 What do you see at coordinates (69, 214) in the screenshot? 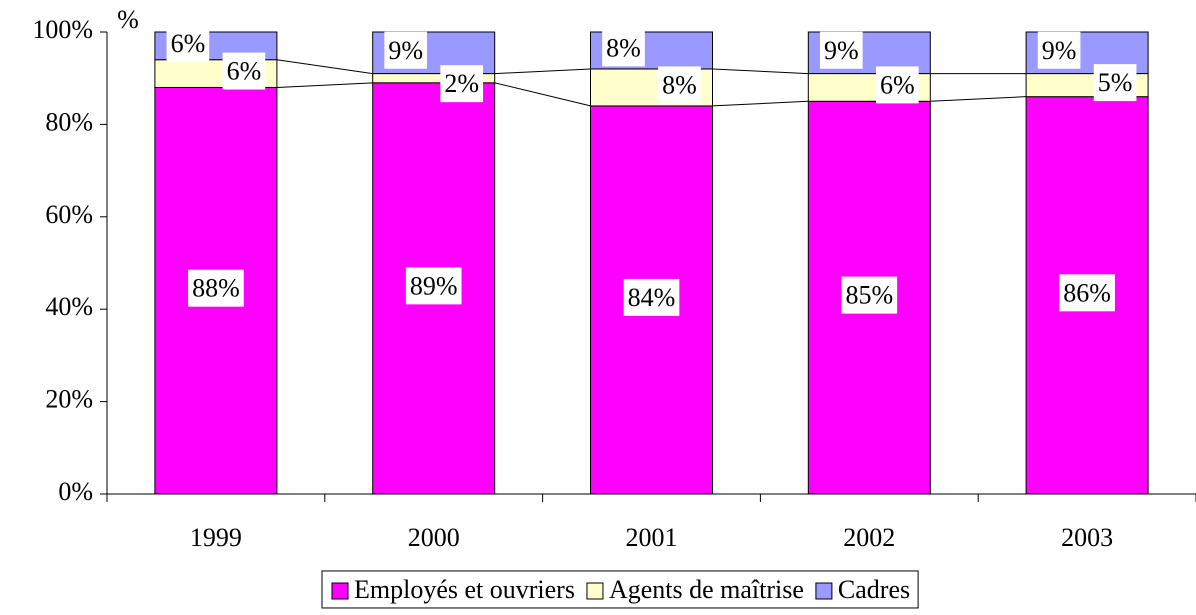
I see `y-tick-label: 60%` at bounding box center [69, 214].